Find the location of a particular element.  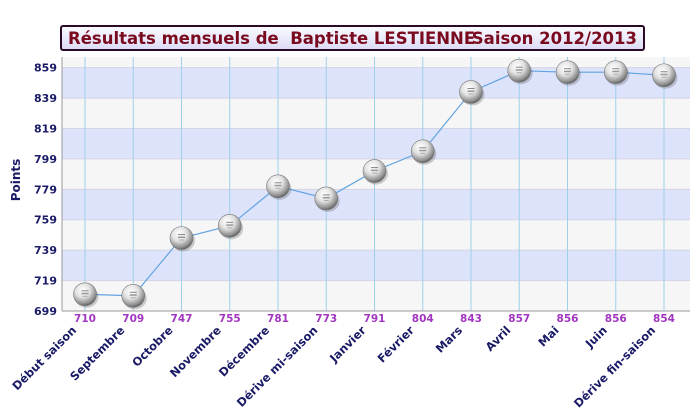

y-tick-label: 739 is located at coordinates (45, 250).